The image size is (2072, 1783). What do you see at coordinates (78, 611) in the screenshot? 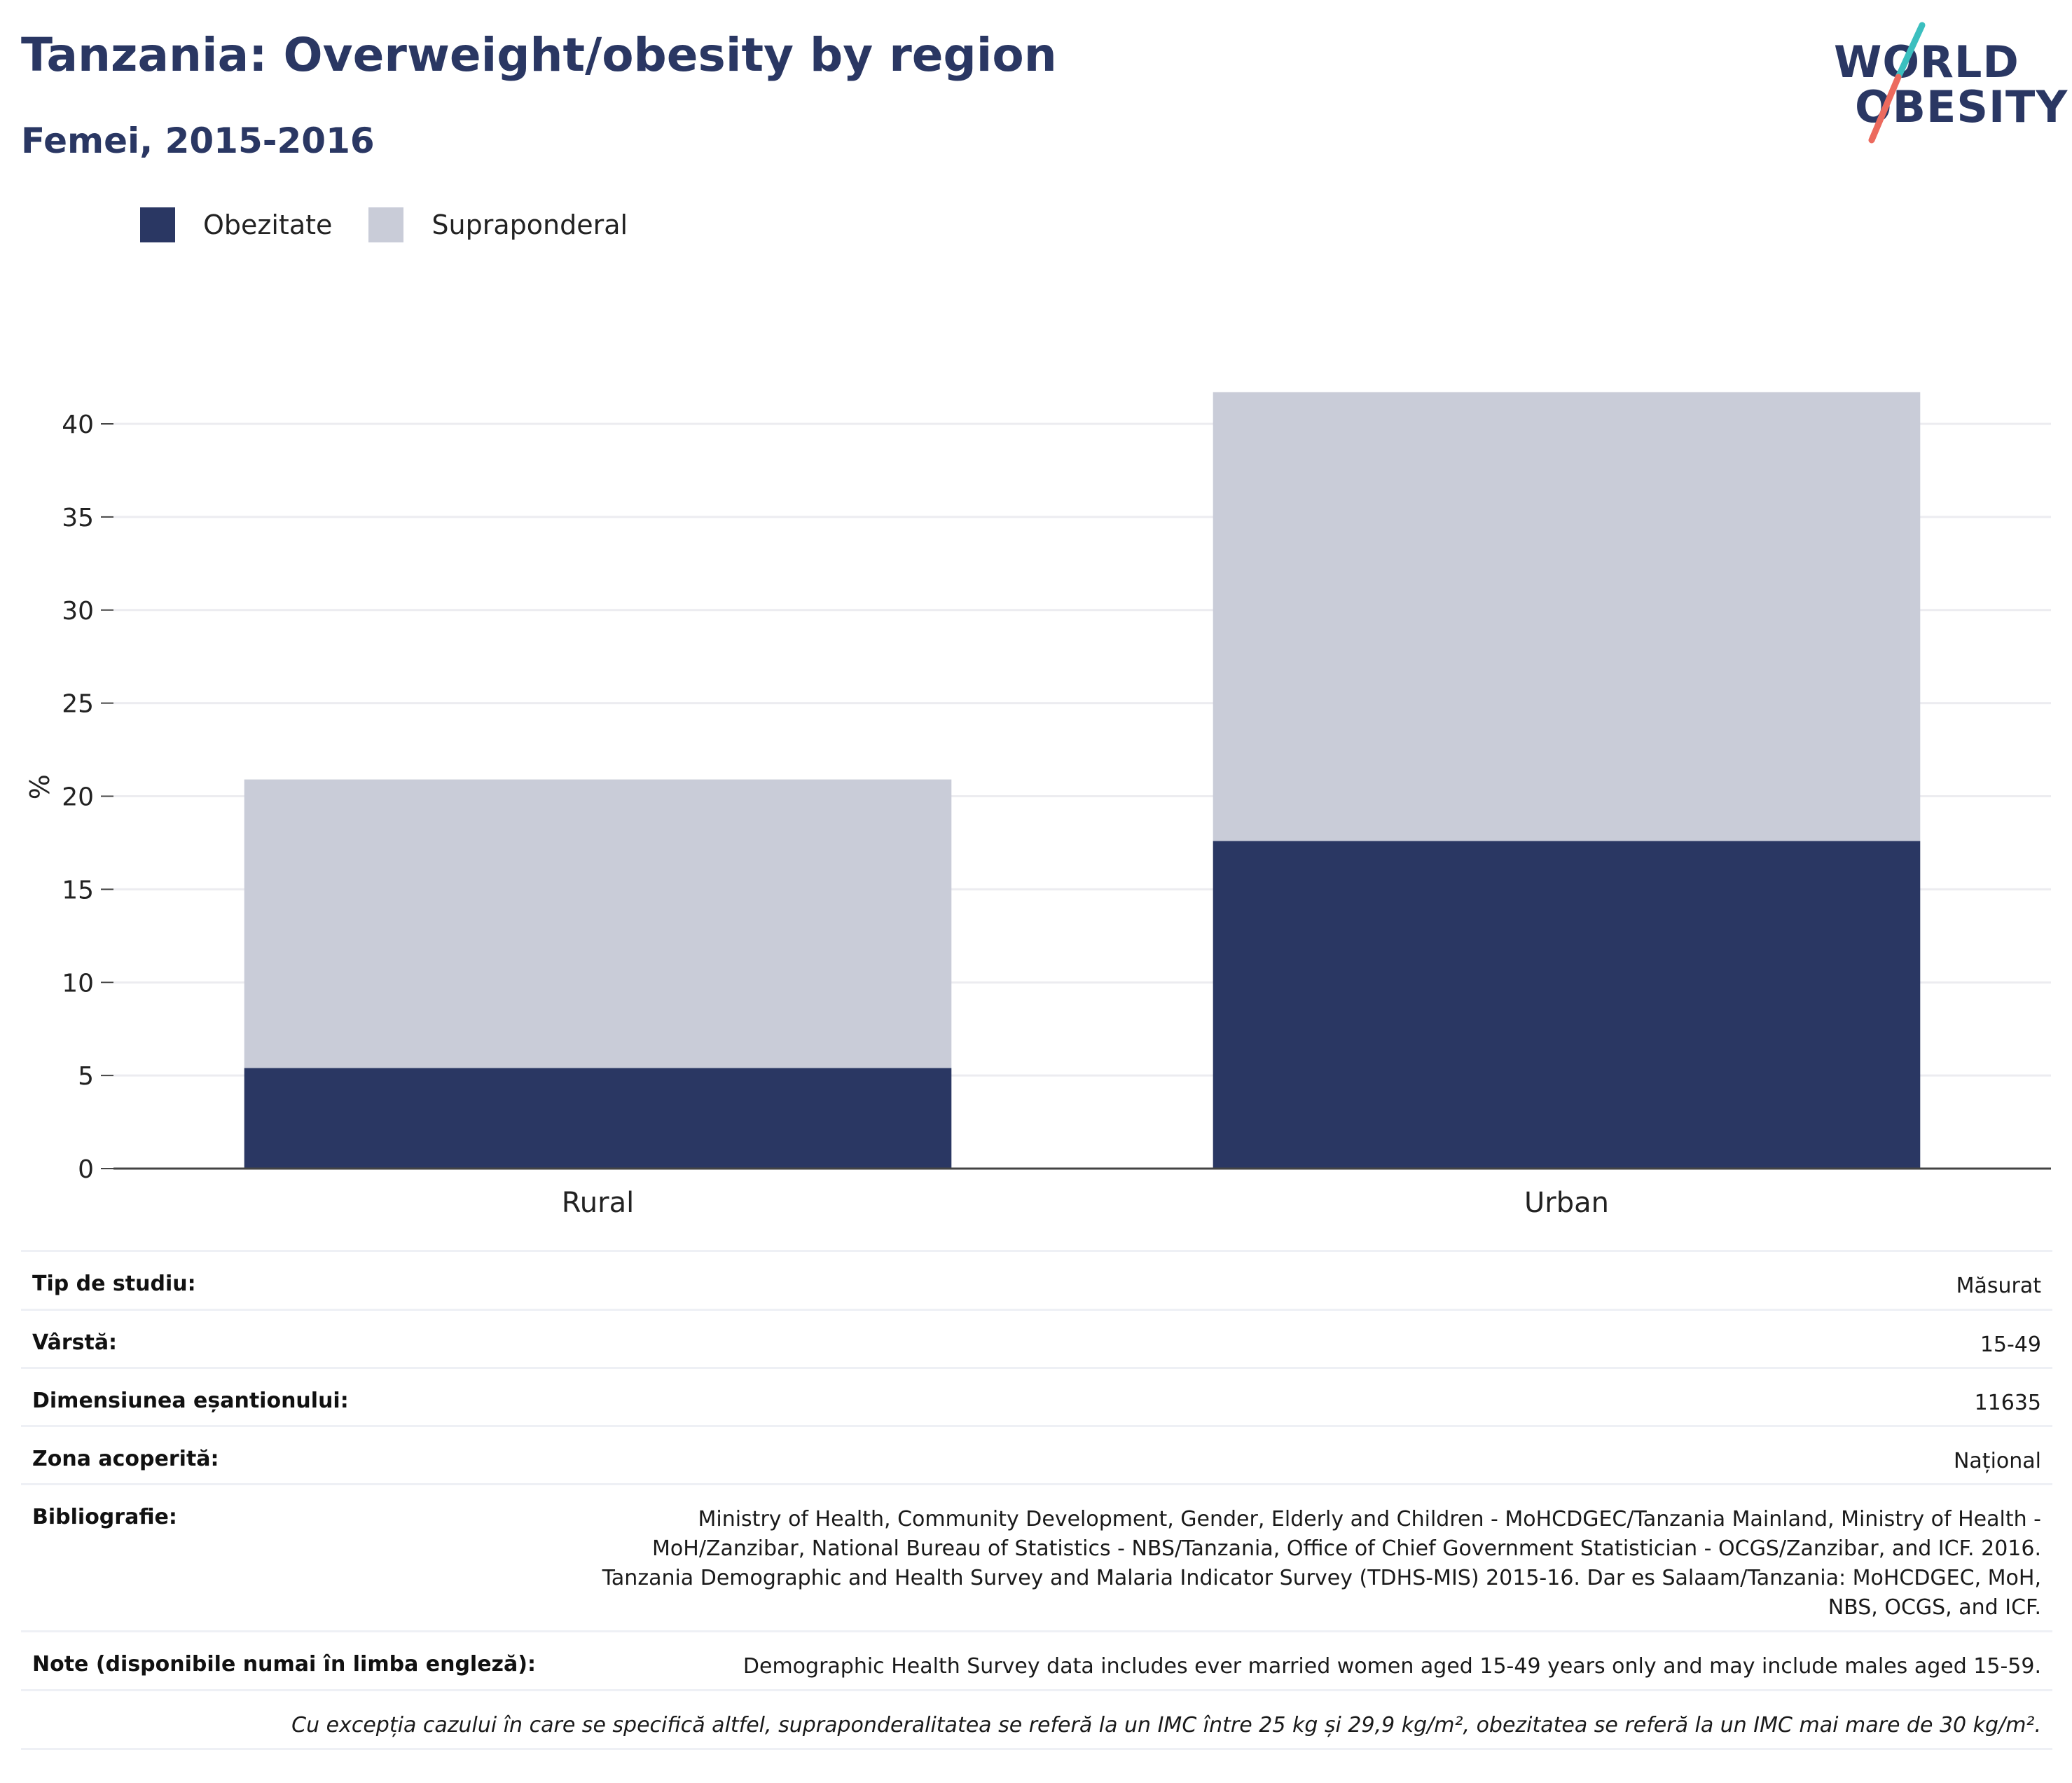
I see `y-tick-label: 30` at bounding box center [78, 611].